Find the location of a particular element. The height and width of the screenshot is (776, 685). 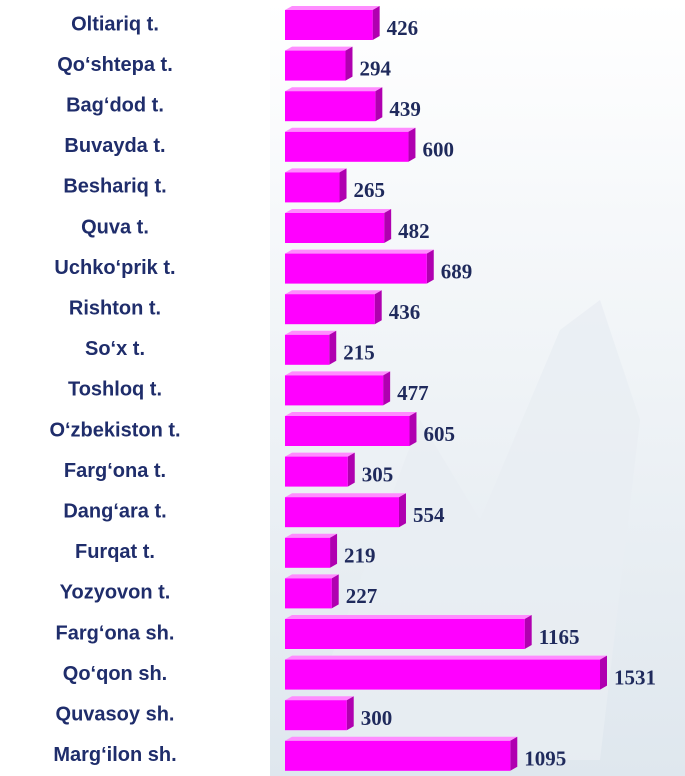

value-label: 265 is located at coordinates (370, 190).